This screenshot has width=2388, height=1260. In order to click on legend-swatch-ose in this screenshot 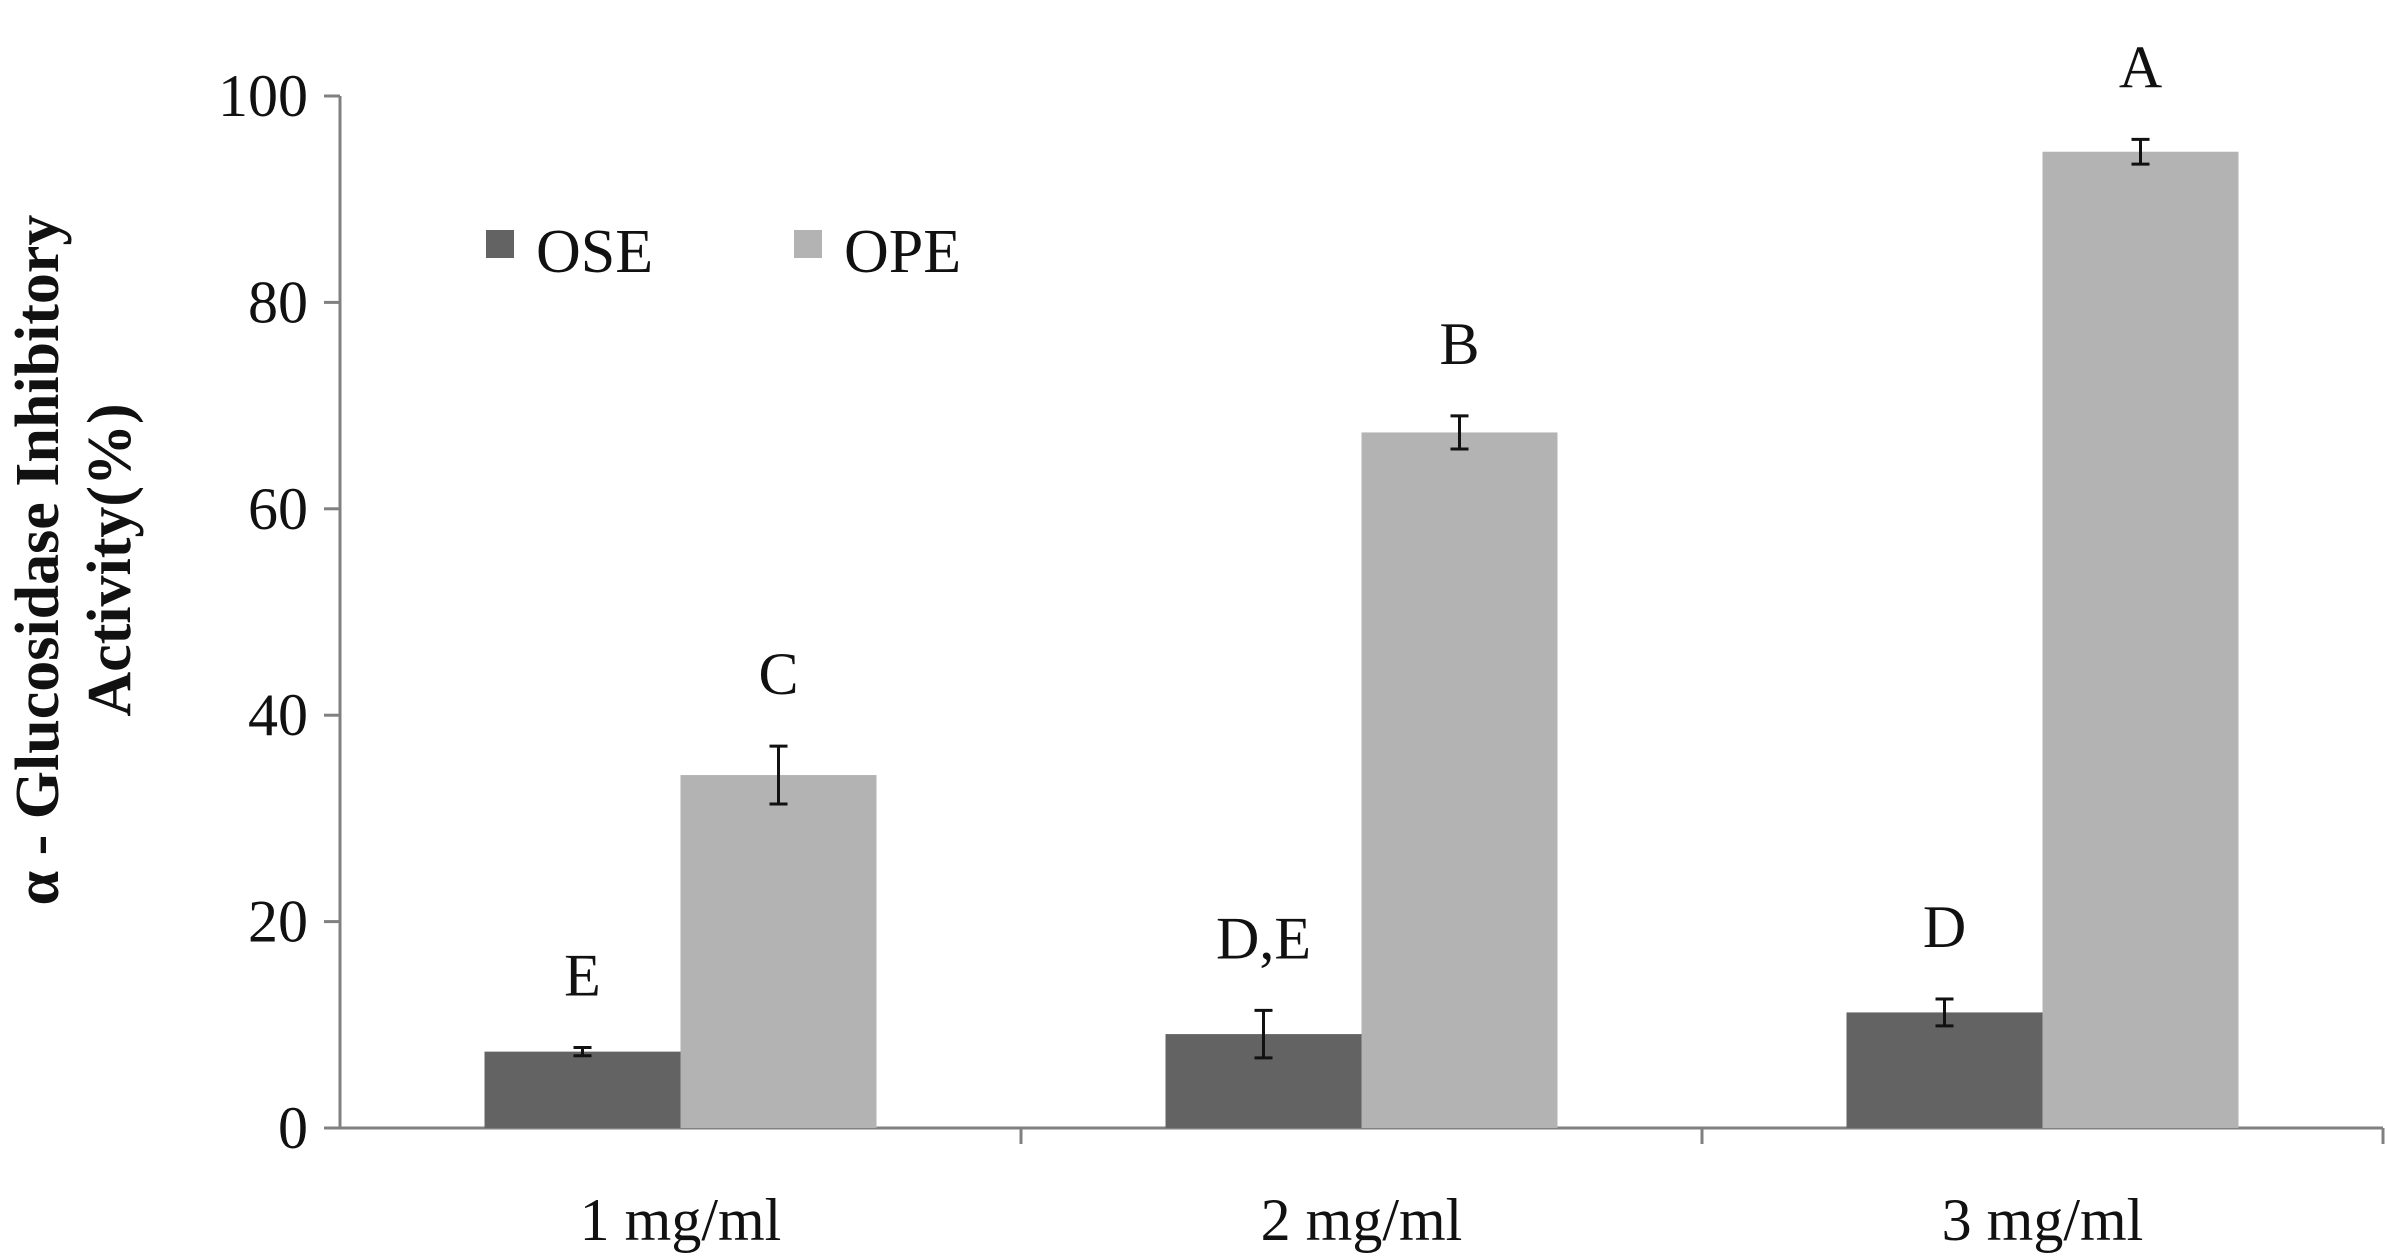, I will do `click(500, 244)`.